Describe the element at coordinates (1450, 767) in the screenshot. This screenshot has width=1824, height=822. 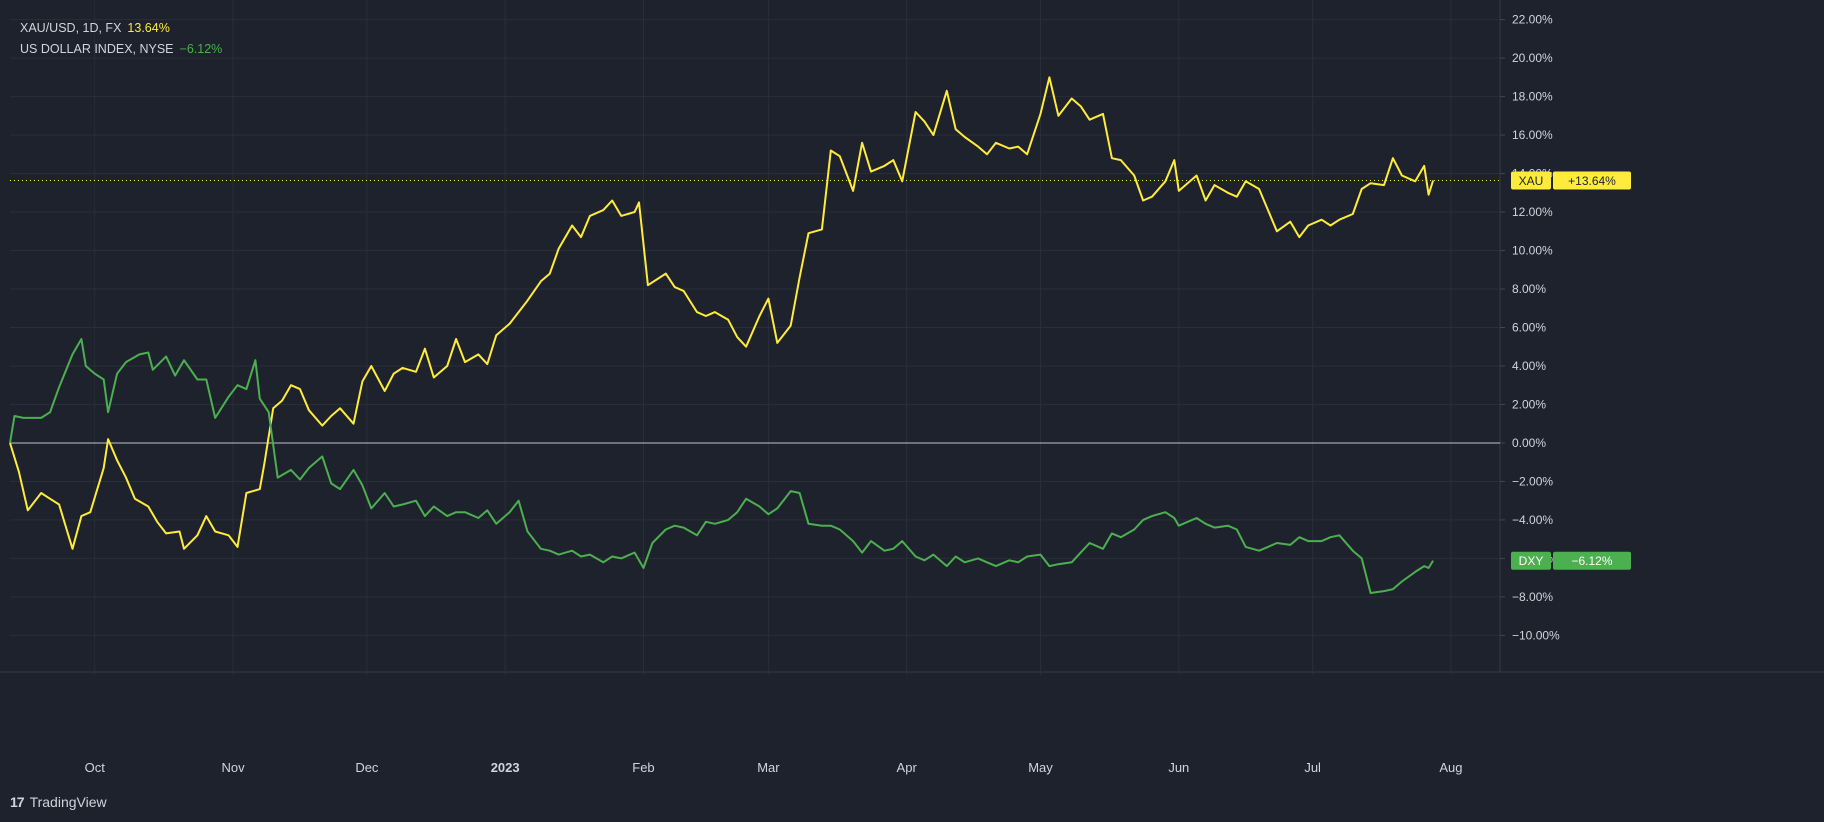
I see `x-tick-label: Aug` at that location.